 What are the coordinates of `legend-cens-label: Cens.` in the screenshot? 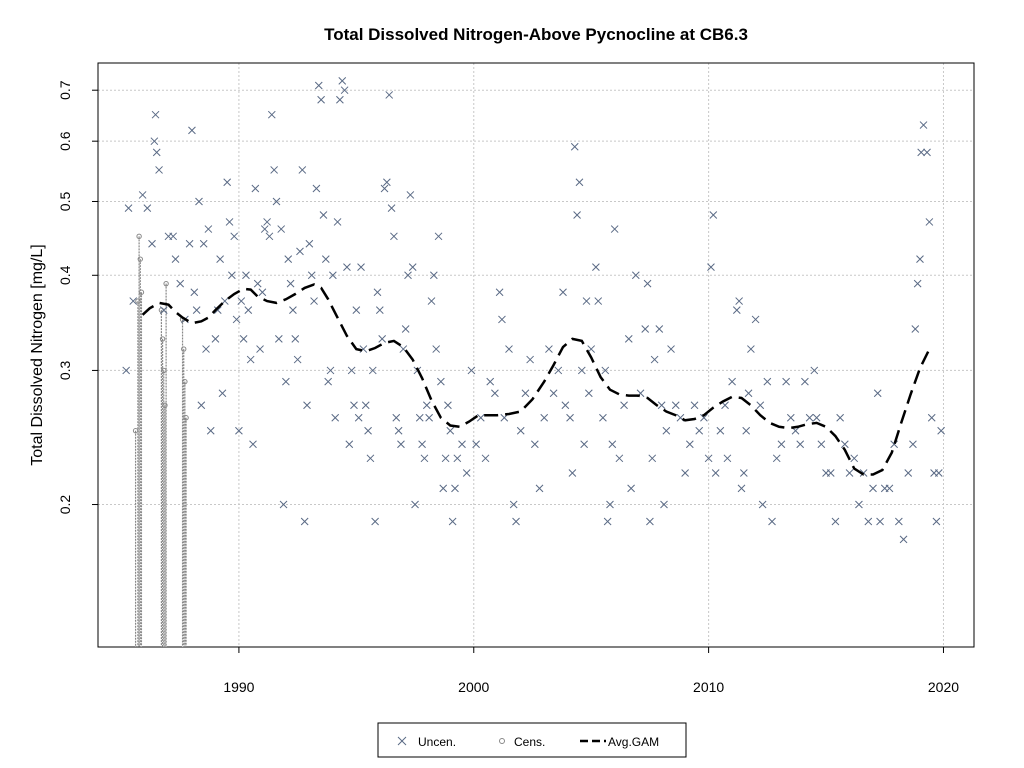 It's located at (529, 742).